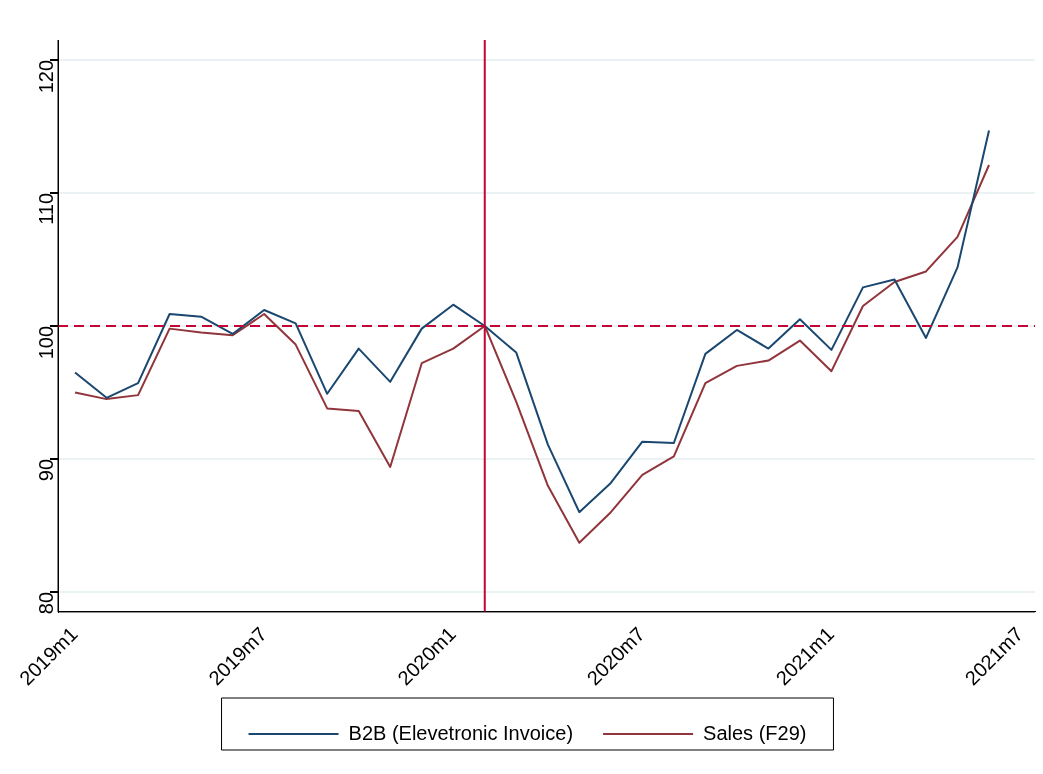 This screenshot has height=774, width=1043. What do you see at coordinates (755, 732) in the screenshot?
I see `legend-label: Sales (F29)` at bounding box center [755, 732].